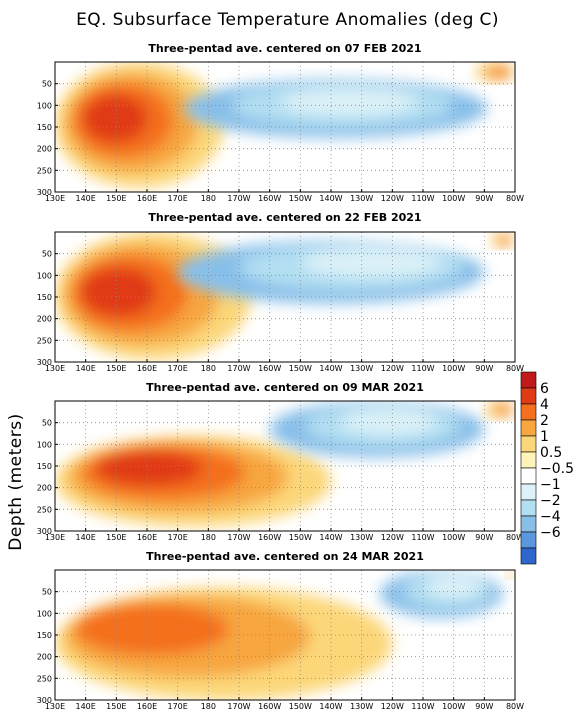  Describe the element at coordinates (550, 533) in the screenshot. I see `colorbar-label: −6` at that location.